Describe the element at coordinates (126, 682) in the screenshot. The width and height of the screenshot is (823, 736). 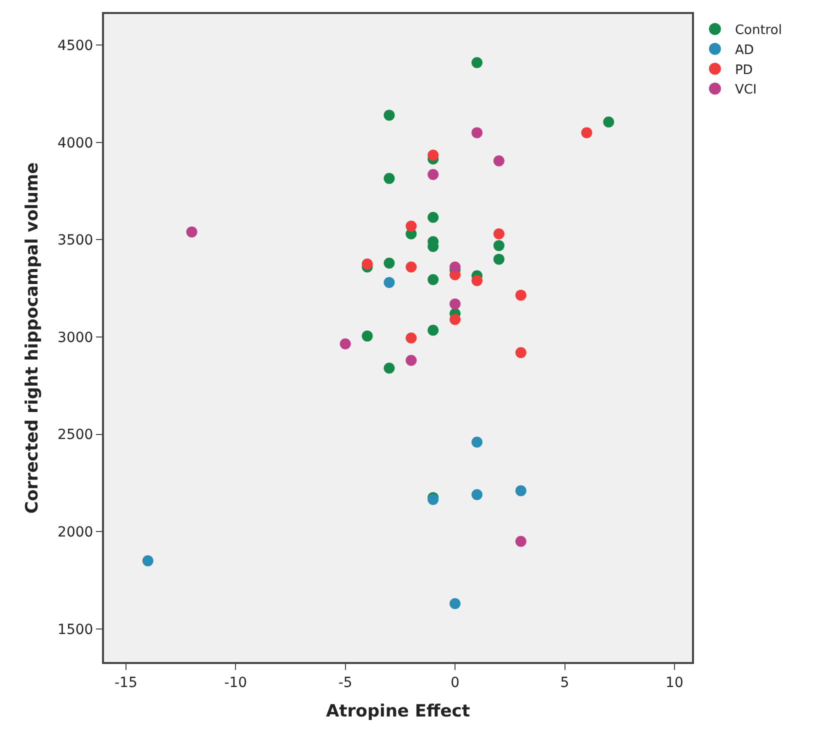
I see `x-tick-label: -15` at that location.